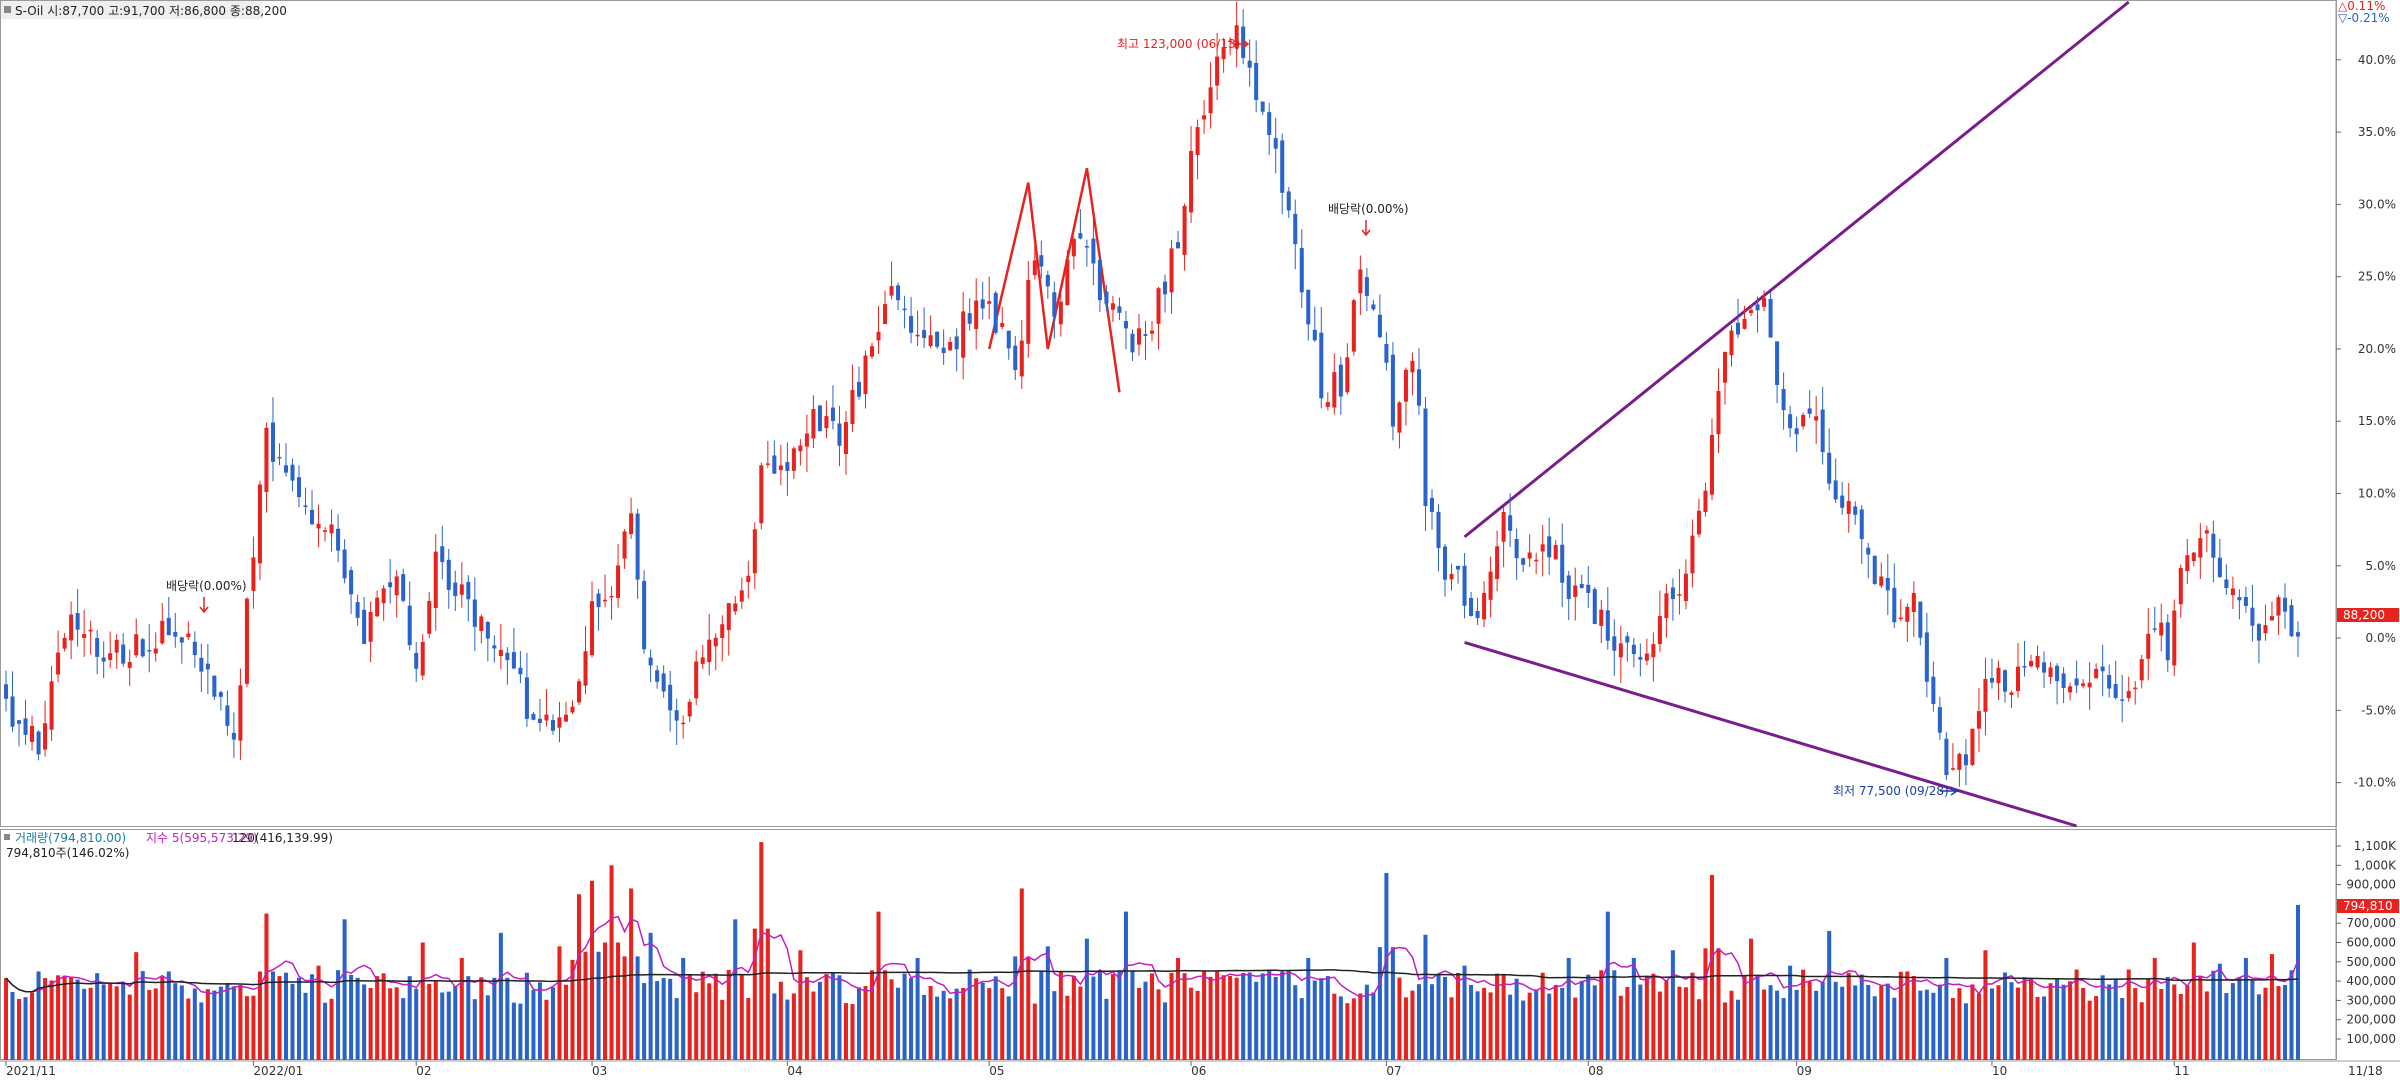 The image size is (2400, 1081). I want to click on zigzag-pattern-line, so click(1054, 280).